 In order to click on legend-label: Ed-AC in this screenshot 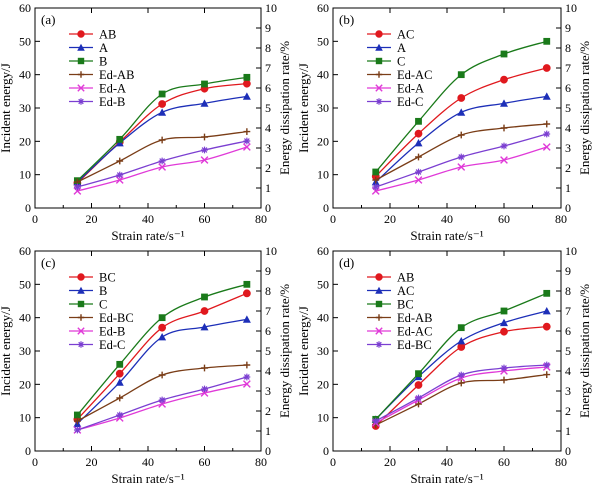, I will do `click(414, 75)`.